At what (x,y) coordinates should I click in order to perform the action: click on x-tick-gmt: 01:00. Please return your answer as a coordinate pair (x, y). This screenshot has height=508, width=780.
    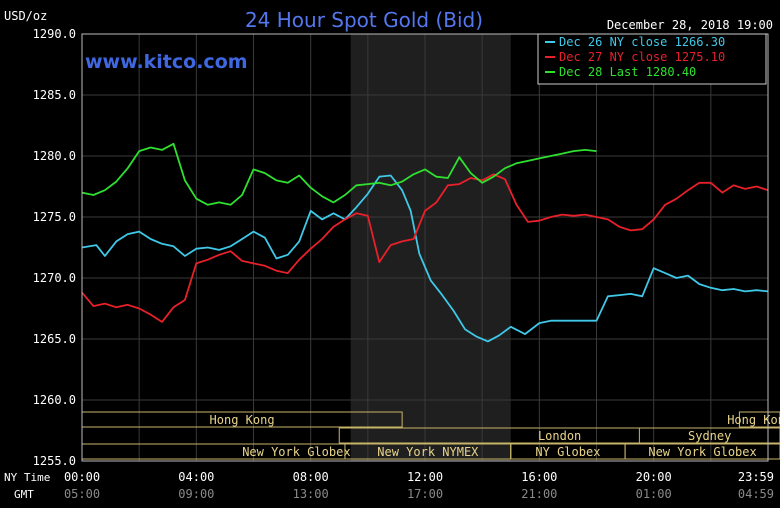
    Looking at the image, I should click on (654, 494).